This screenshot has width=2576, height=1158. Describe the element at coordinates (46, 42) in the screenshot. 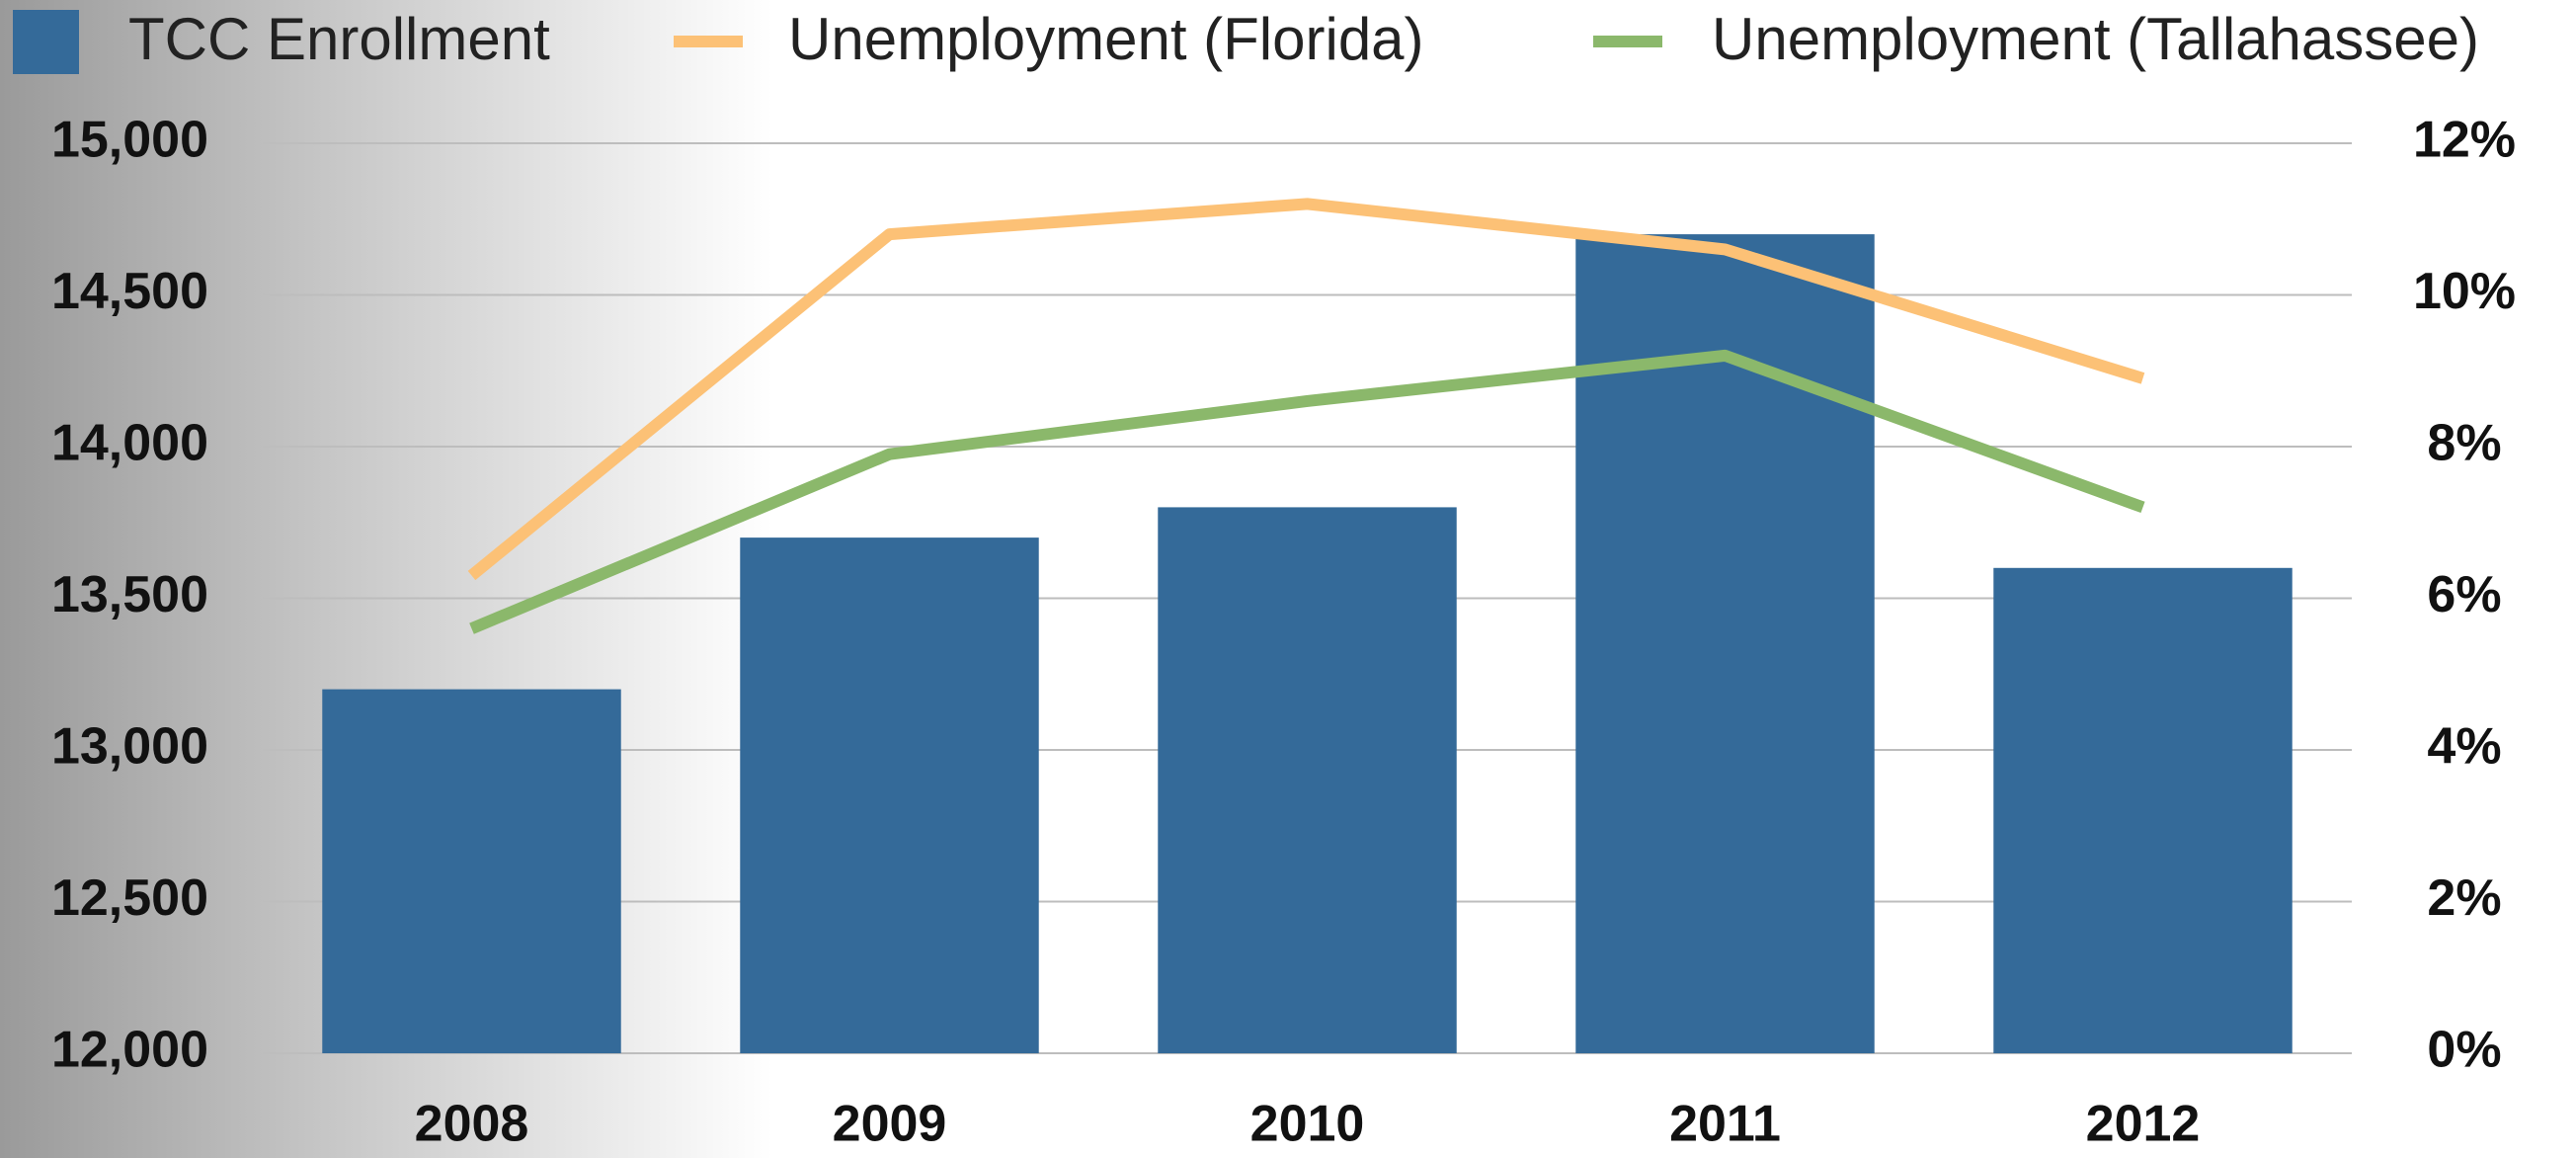

I see `legend-swatch` at that location.